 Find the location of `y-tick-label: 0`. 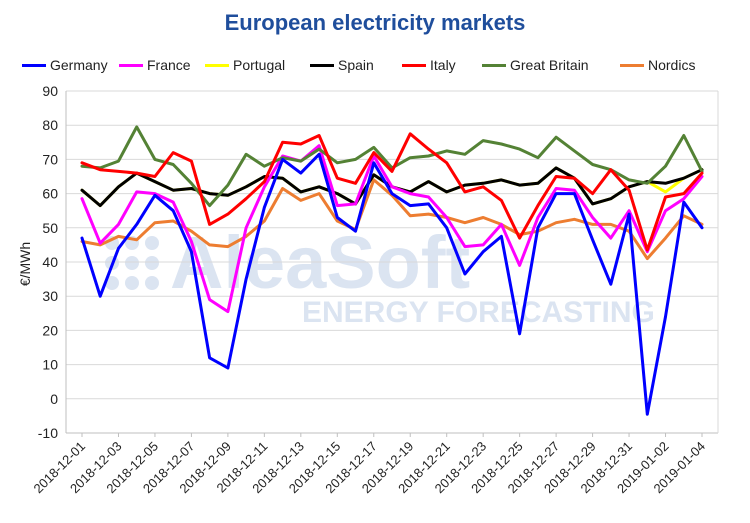

y-tick-label: 0 is located at coordinates (54, 399).